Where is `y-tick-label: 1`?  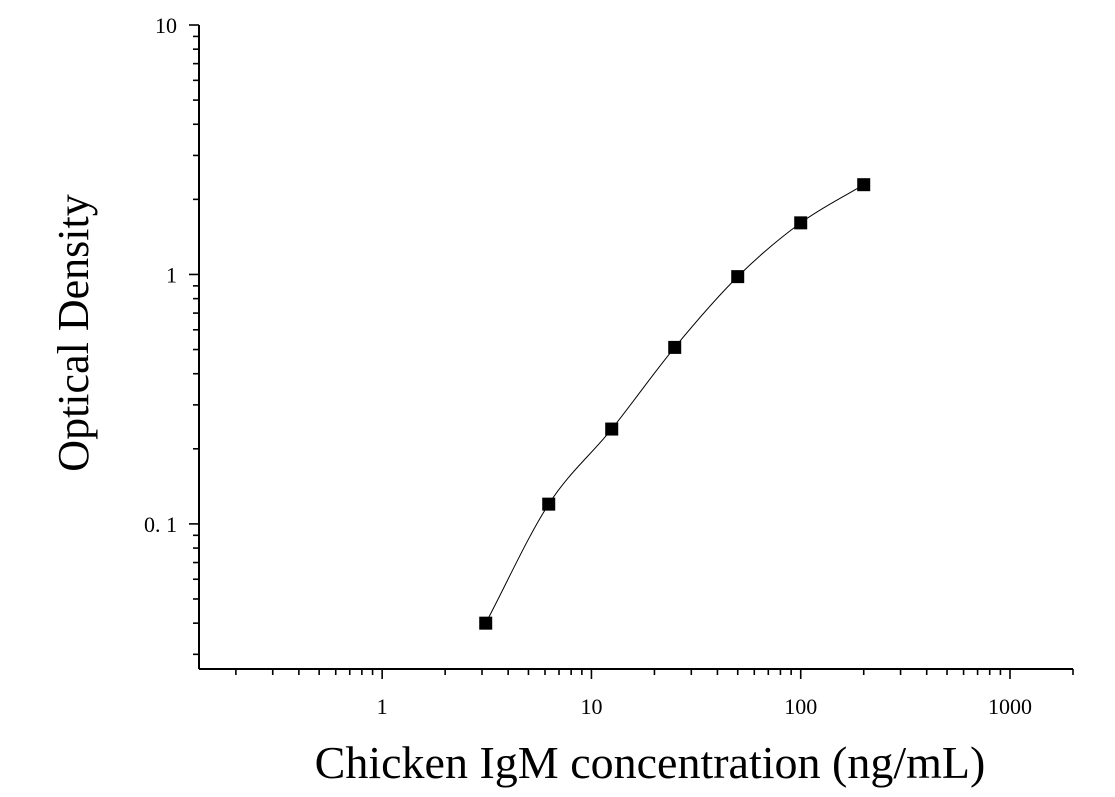
y-tick-label: 1 is located at coordinates (171, 274).